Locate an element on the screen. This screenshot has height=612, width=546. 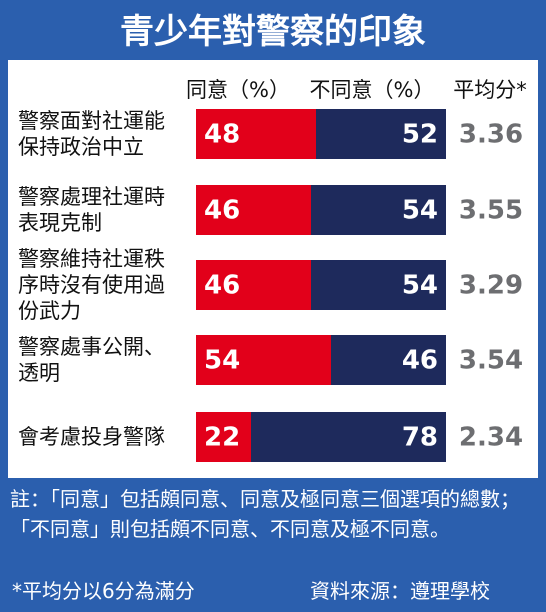
category-label: 會考慮投身警隊 is located at coordinates (91, 437).